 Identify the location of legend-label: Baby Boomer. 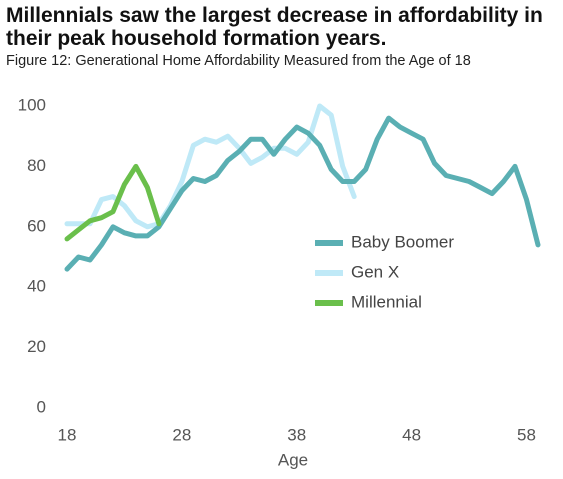
(402, 241).